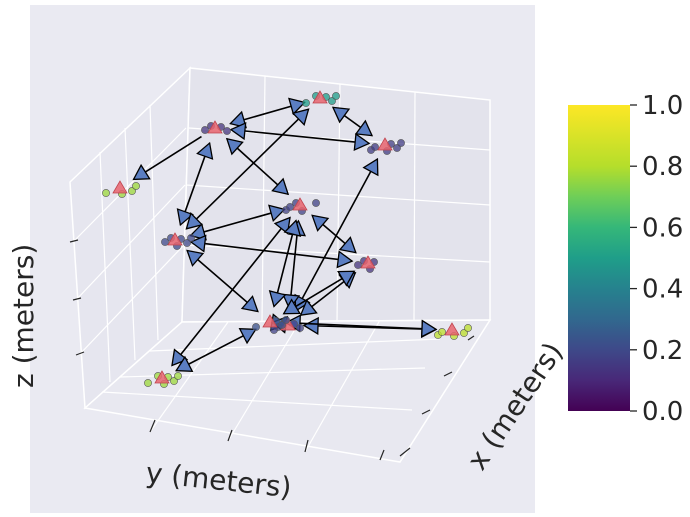 Image resolution: width=690 pixels, height=517 pixels. I want to click on z-axis-label: z (meters), so click(23, 316).